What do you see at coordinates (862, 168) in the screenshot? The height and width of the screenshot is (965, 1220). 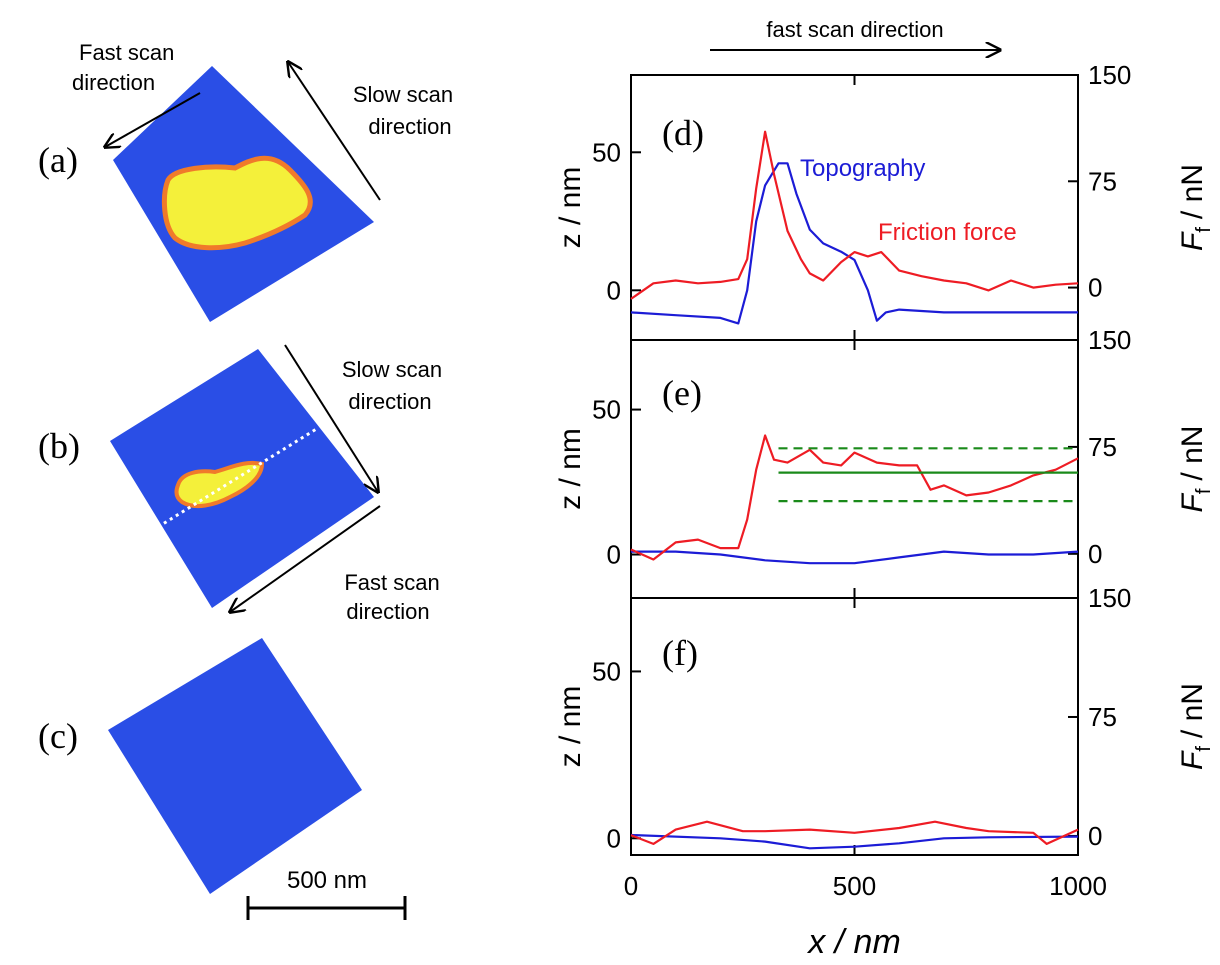 I see `series-label: Topography` at bounding box center [862, 168].